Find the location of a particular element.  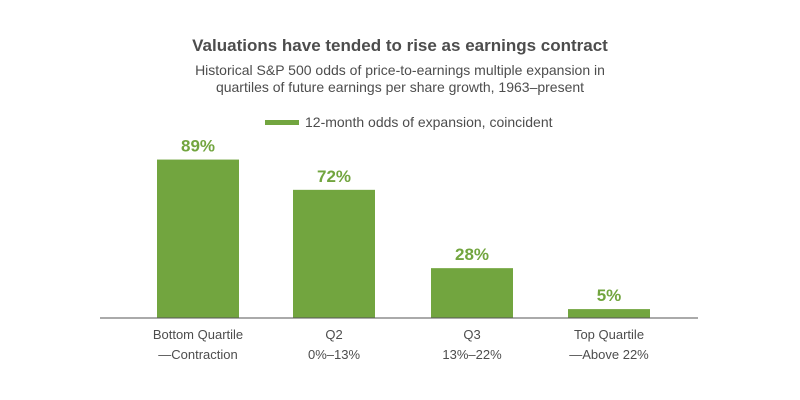

legend-swatch is located at coordinates (282, 122).